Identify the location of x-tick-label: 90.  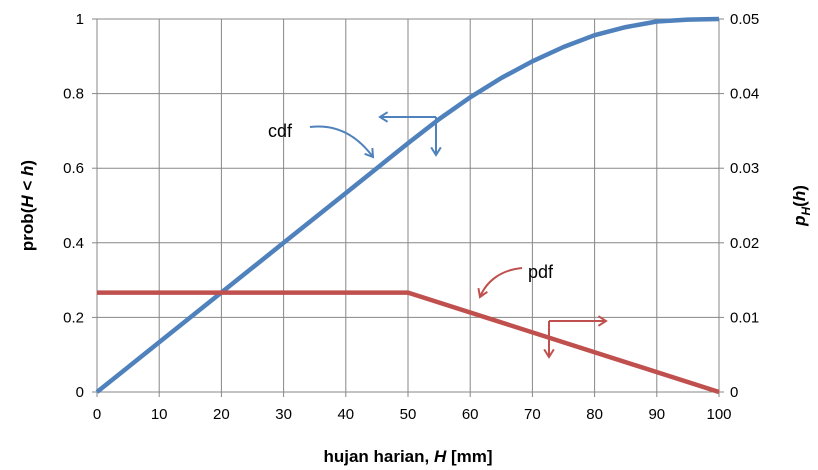
(656, 414).